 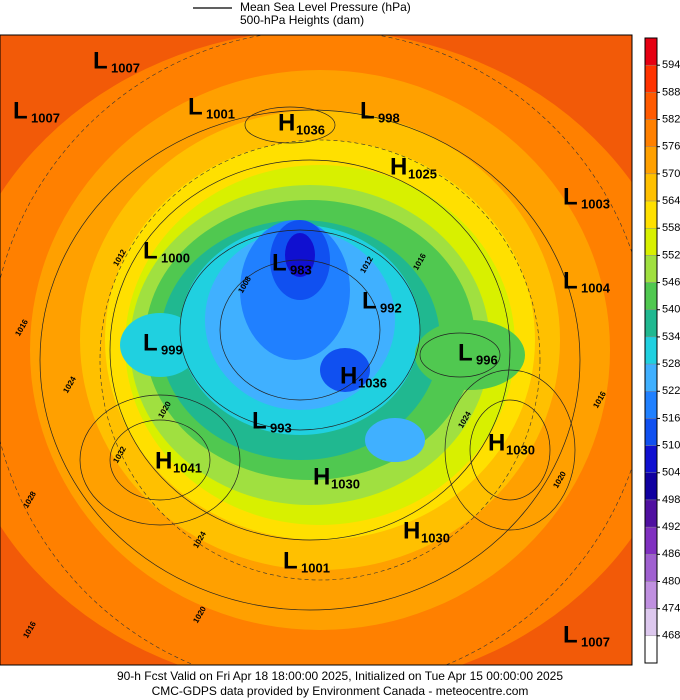 What do you see at coordinates (391, 307) in the screenshot?
I see `center-value: 992` at bounding box center [391, 307].